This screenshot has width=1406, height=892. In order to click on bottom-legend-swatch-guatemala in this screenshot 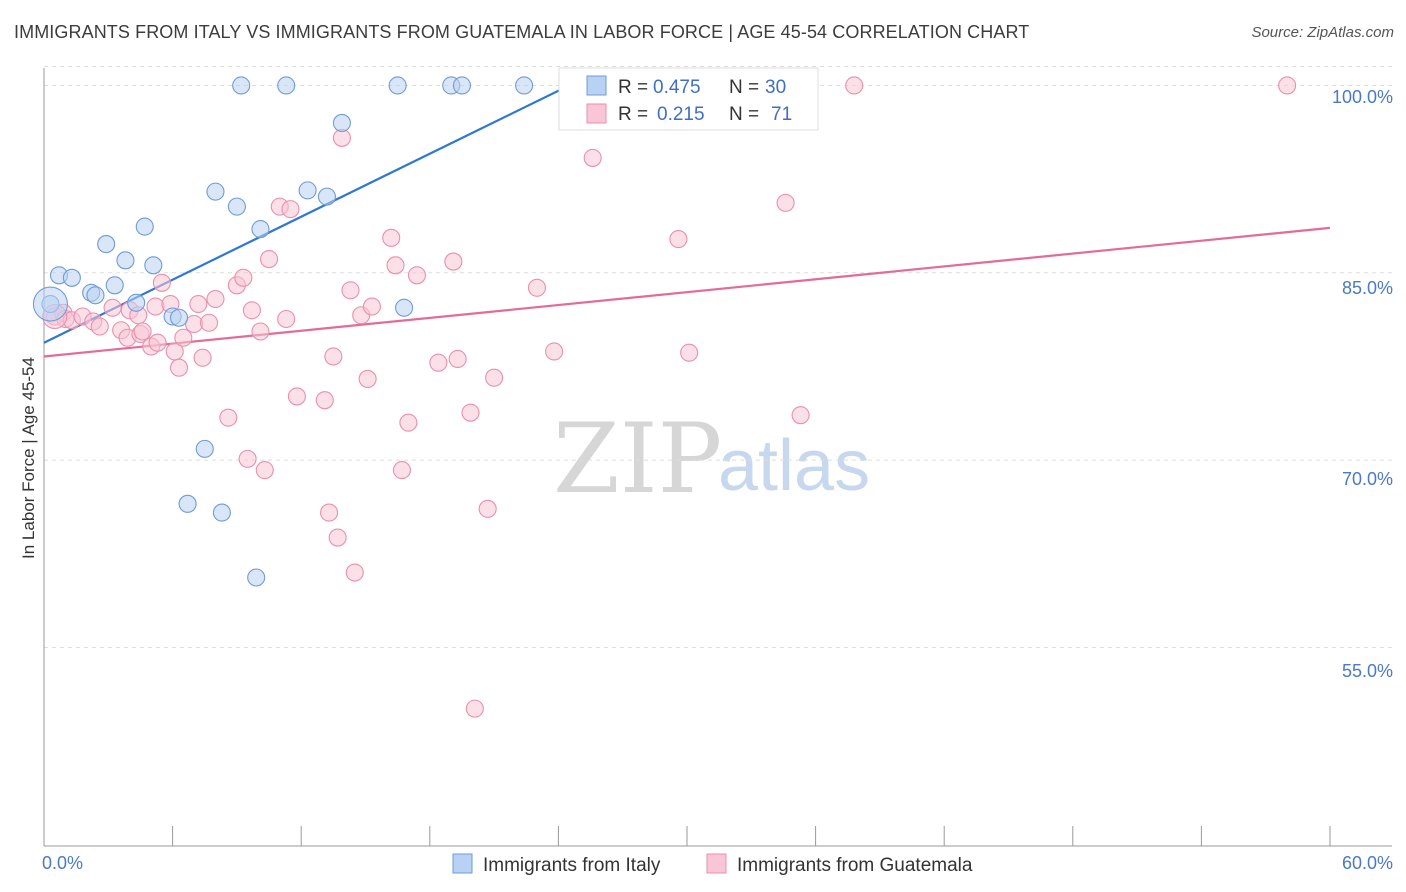, I will do `click(716, 863)`.